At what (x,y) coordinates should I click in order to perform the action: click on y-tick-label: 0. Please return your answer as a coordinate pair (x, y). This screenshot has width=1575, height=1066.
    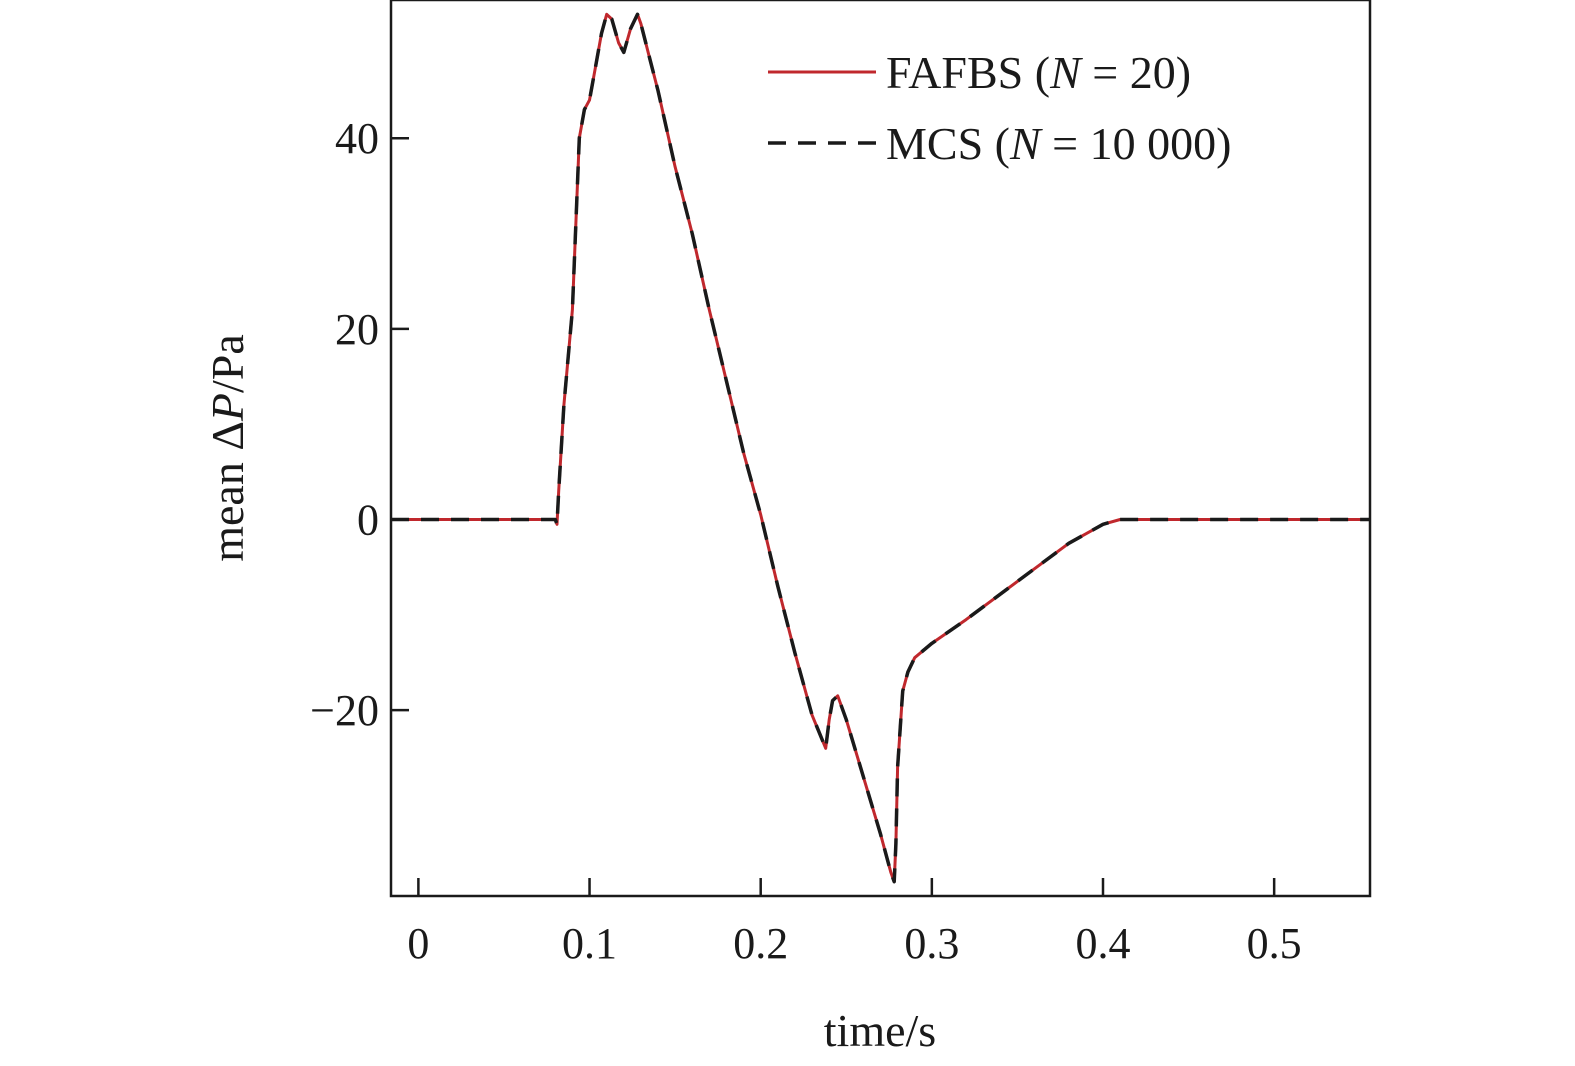
    Looking at the image, I should click on (368, 519).